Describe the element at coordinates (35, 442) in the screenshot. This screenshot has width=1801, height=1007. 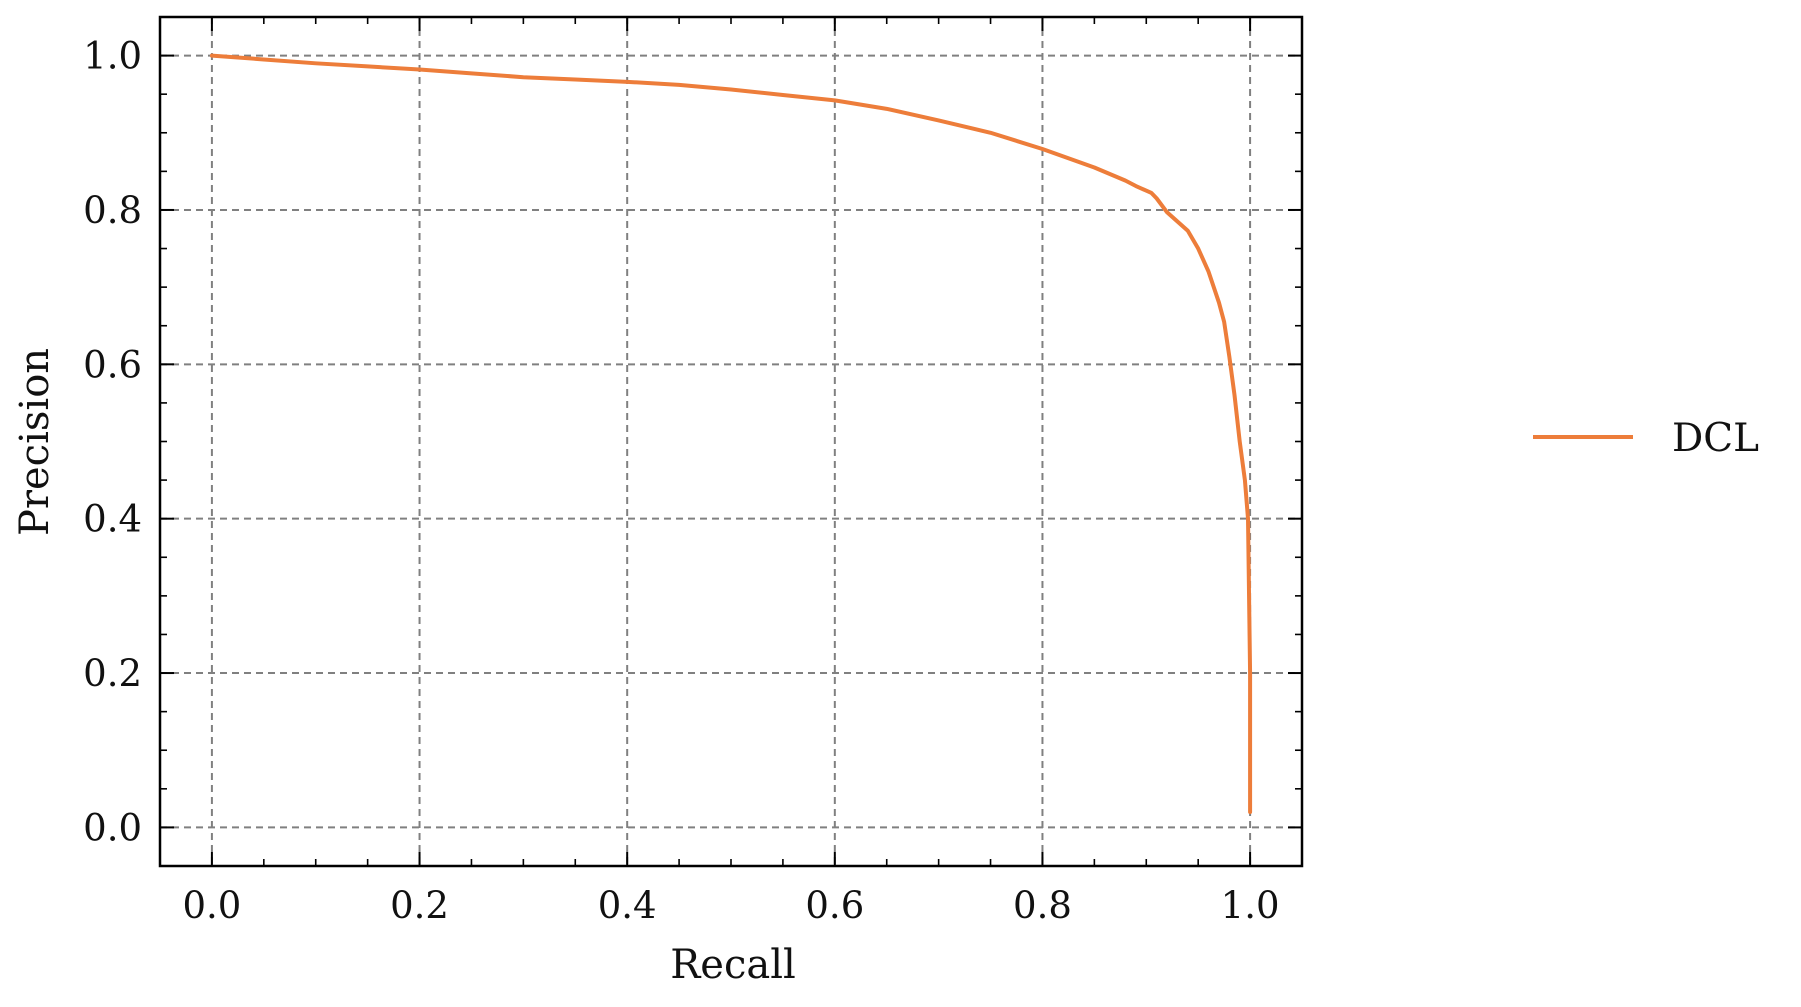
I see `y-axis-label: Precision` at that location.